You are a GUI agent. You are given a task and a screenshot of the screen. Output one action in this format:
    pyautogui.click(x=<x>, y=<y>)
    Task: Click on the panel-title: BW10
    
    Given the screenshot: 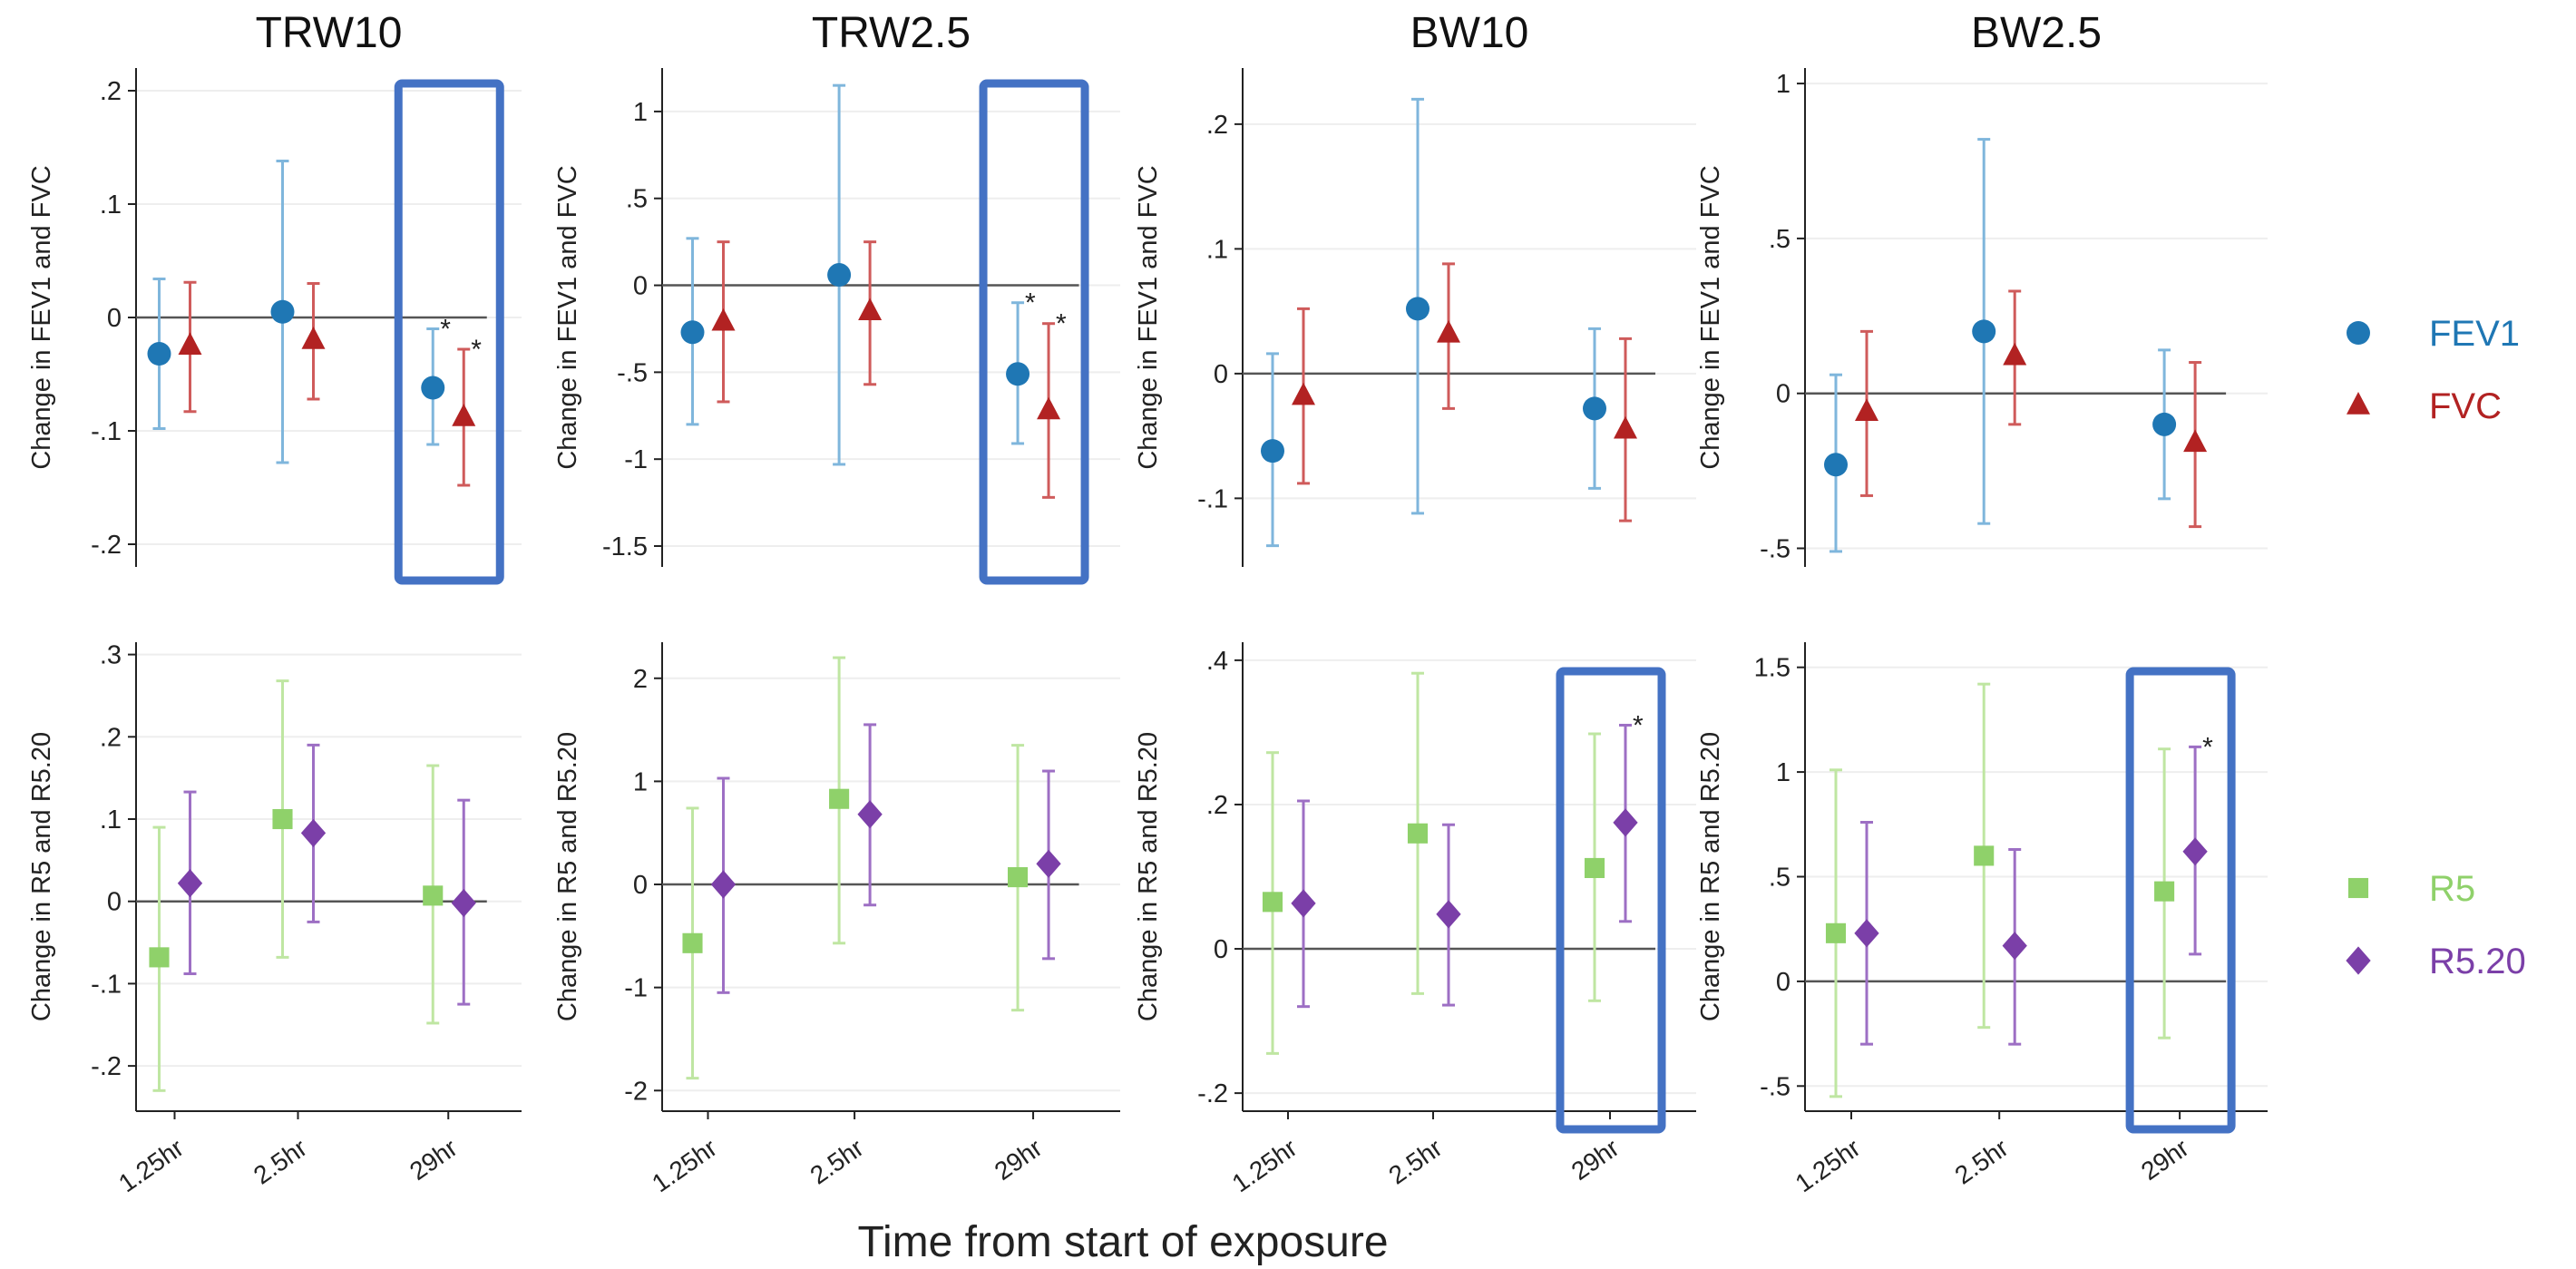 What is the action you would take?
    pyautogui.click(x=1469, y=33)
    